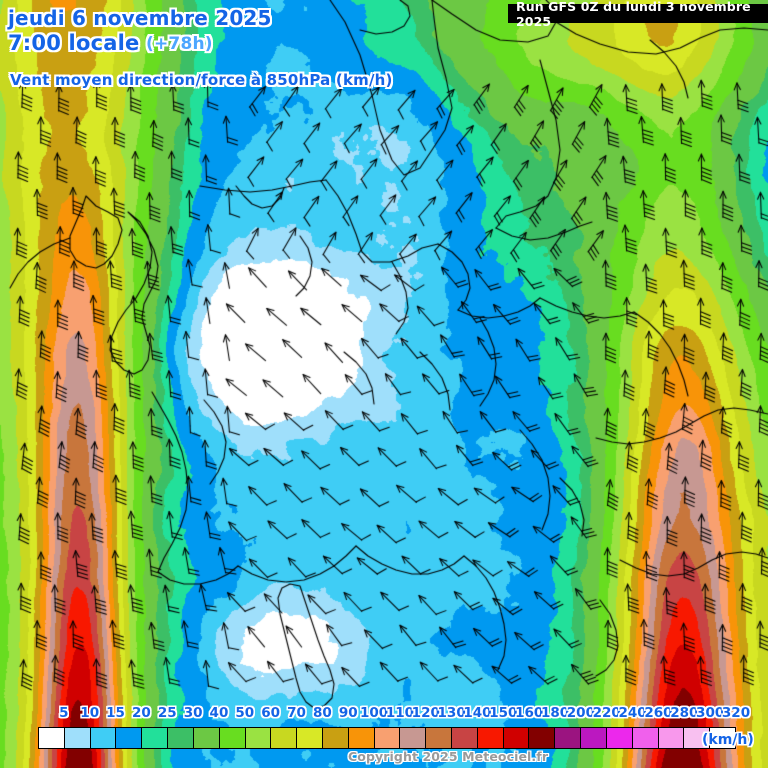 This screenshot has width=768, height=768. Describe the element at coordinates (684, 713) in the screenshot. I see `legend-tick: 280` at that location.